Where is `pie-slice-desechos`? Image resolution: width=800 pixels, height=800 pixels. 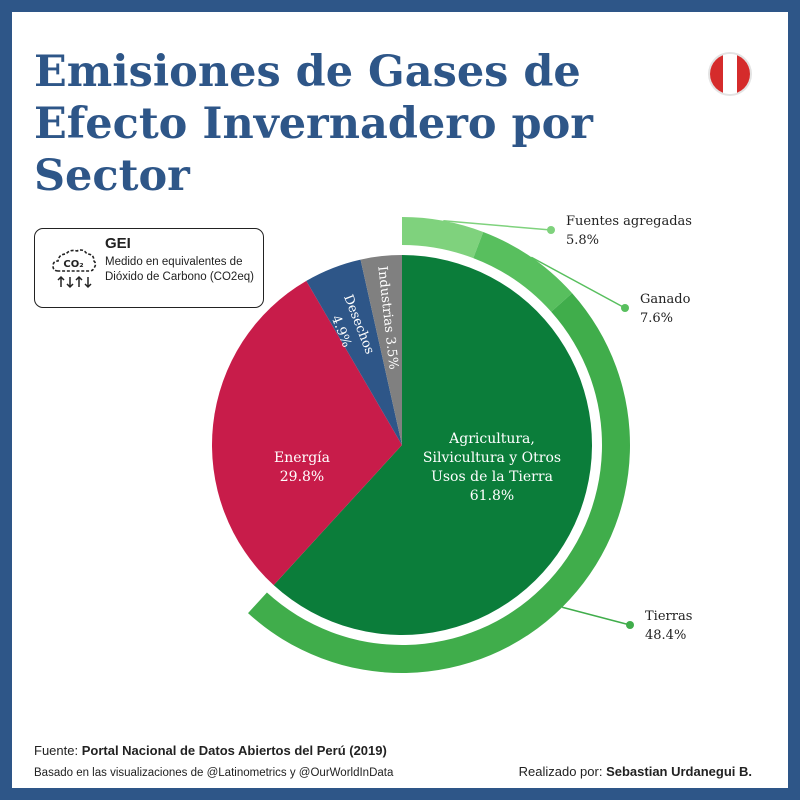
pie-slice-desechos is located at coordinates (354, 352).